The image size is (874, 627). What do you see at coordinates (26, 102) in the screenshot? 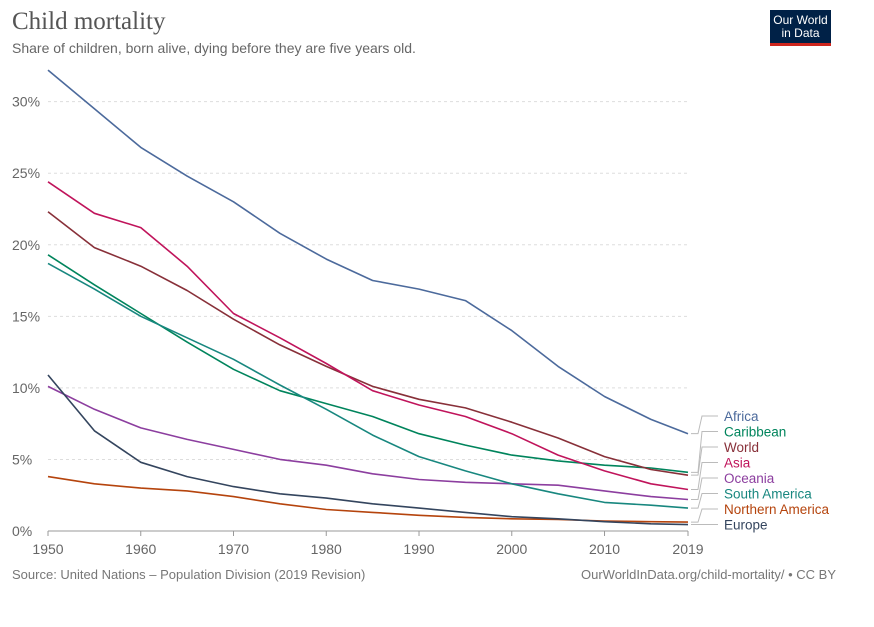
I see `y-tick-label: 30%` at bounding box center [26, 102].